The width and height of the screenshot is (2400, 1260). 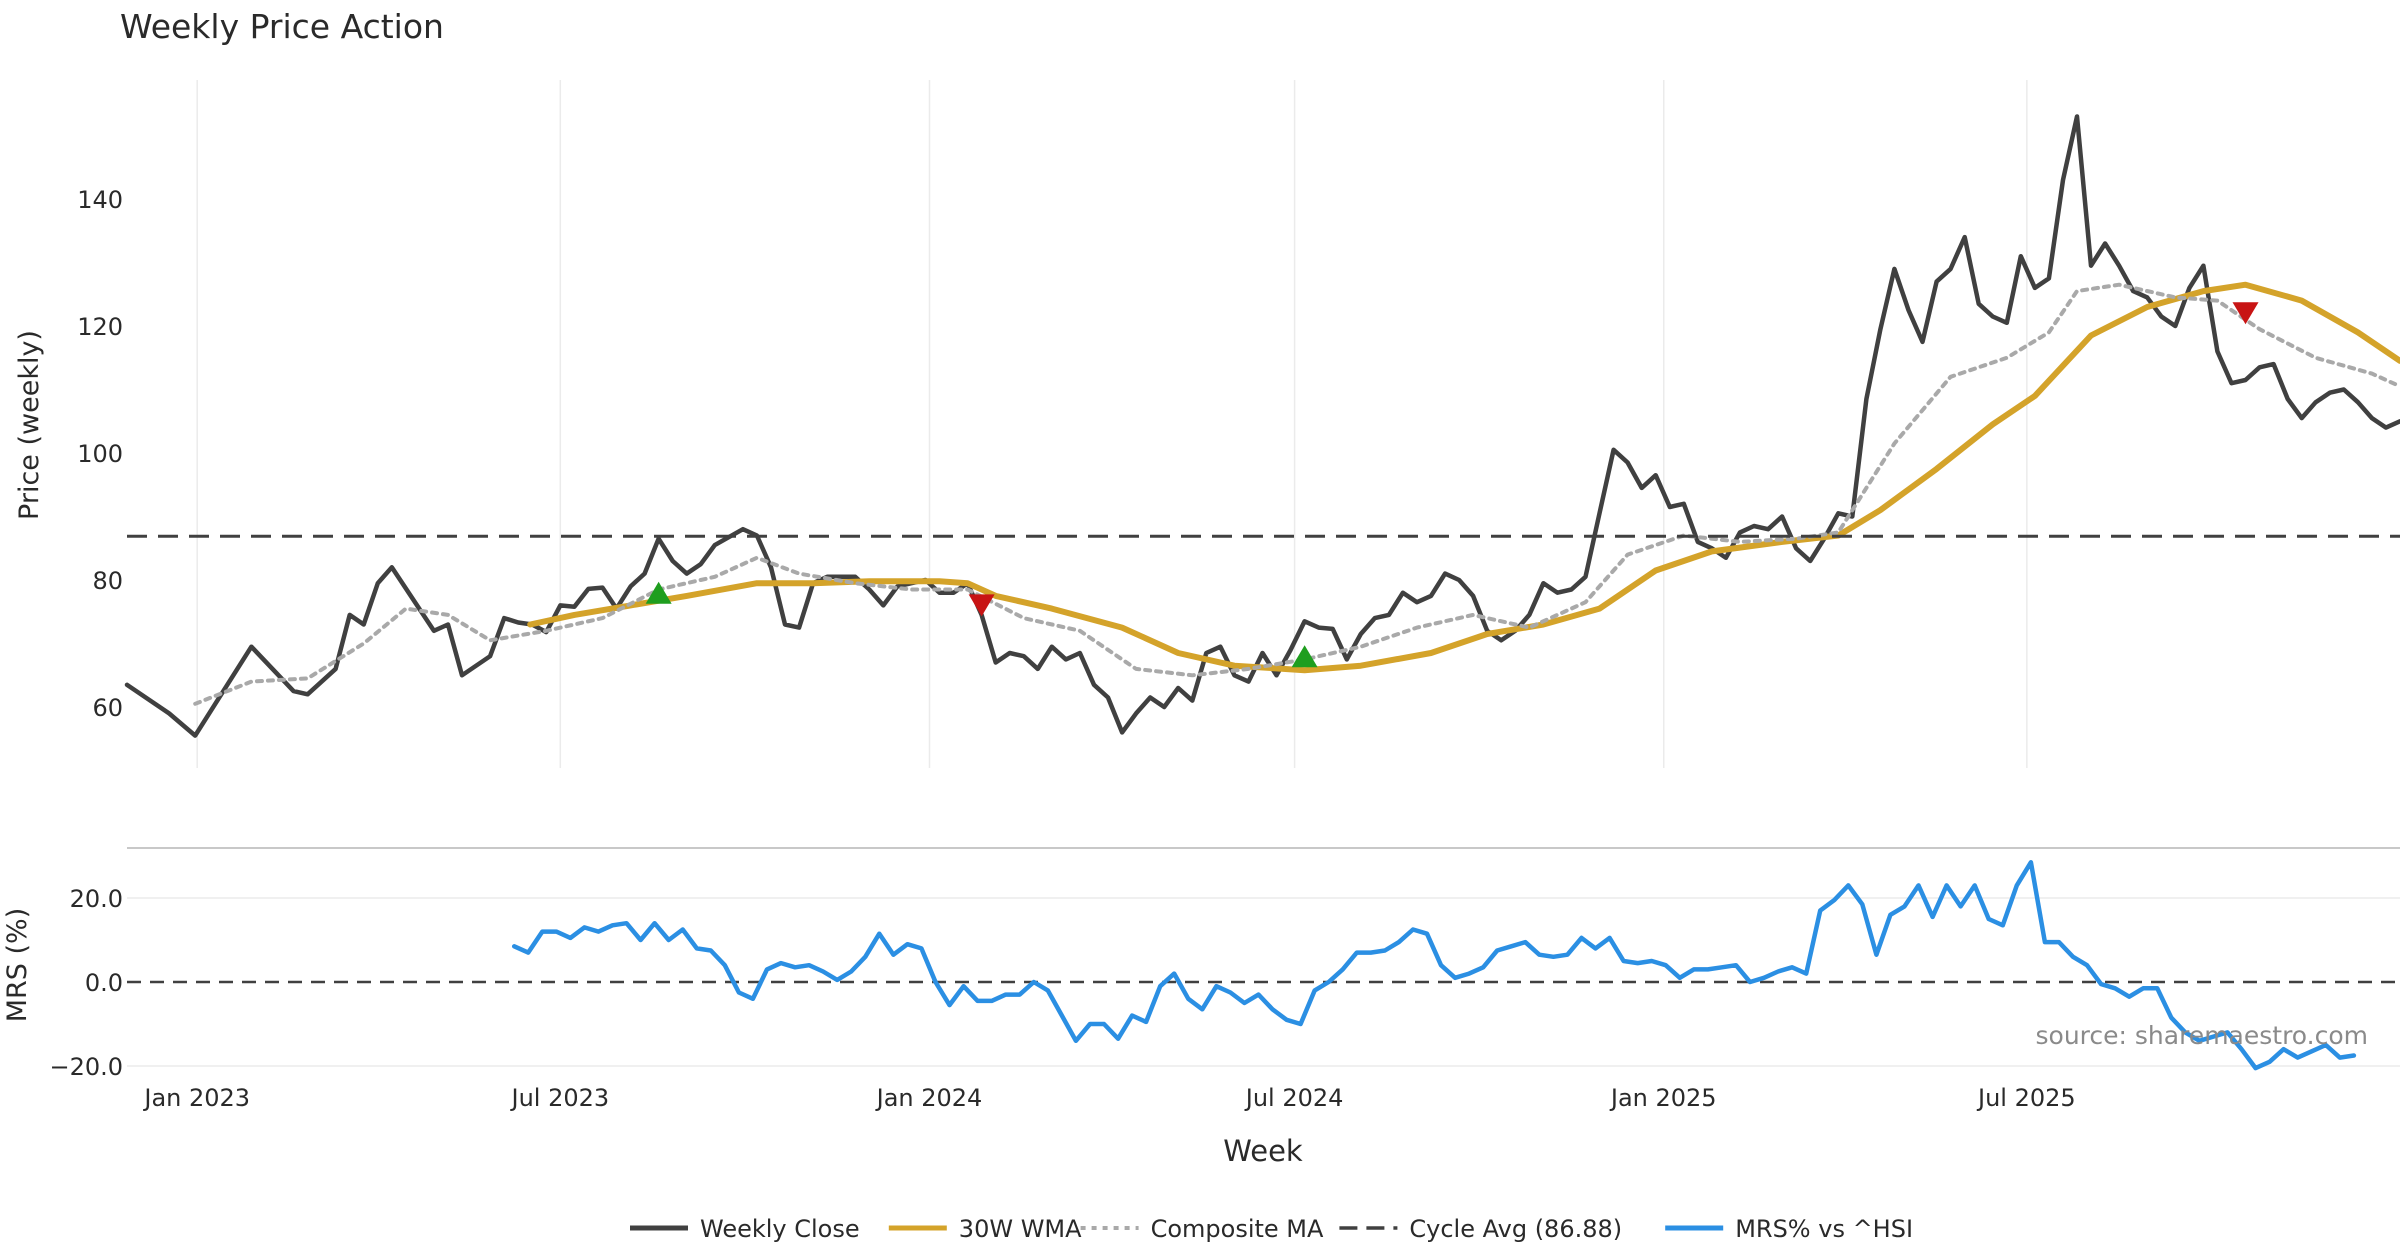 I want to click on legend-item-30w-wma: 30W WMA, so click(x=985, y=1229).